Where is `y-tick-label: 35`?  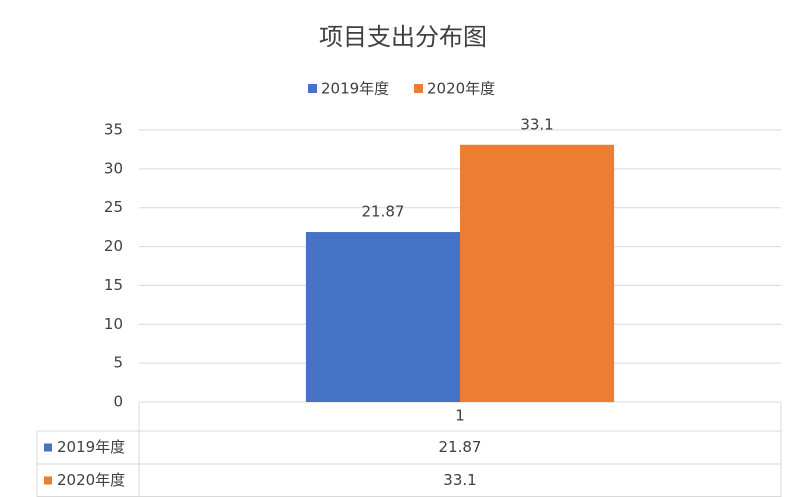 y-tick-label: 35 is located at coordinates (113, 130).